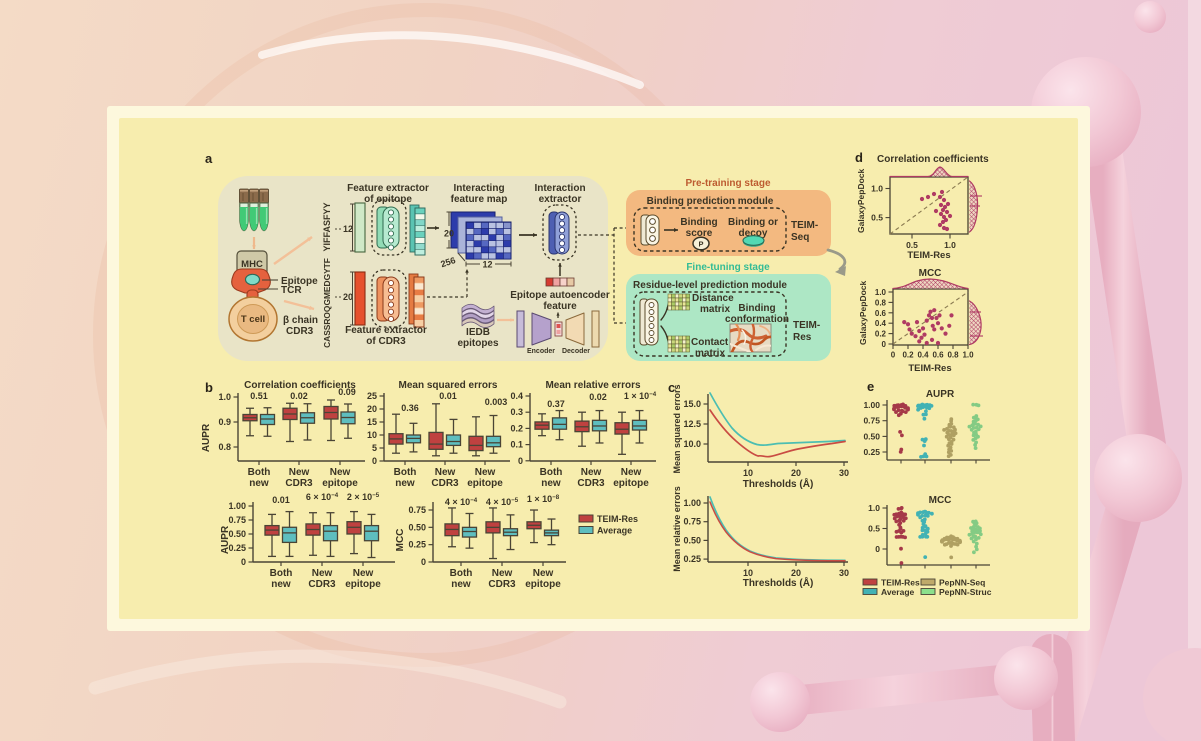 The image size is (1201, 741). I want to click on svg-text: decoy, so click(753, 233).